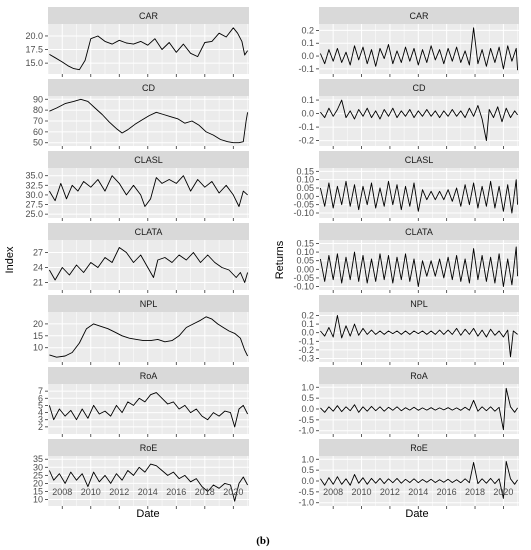 The image size is (531, 550). I want to click on series-line-npl, so click(419, 336).